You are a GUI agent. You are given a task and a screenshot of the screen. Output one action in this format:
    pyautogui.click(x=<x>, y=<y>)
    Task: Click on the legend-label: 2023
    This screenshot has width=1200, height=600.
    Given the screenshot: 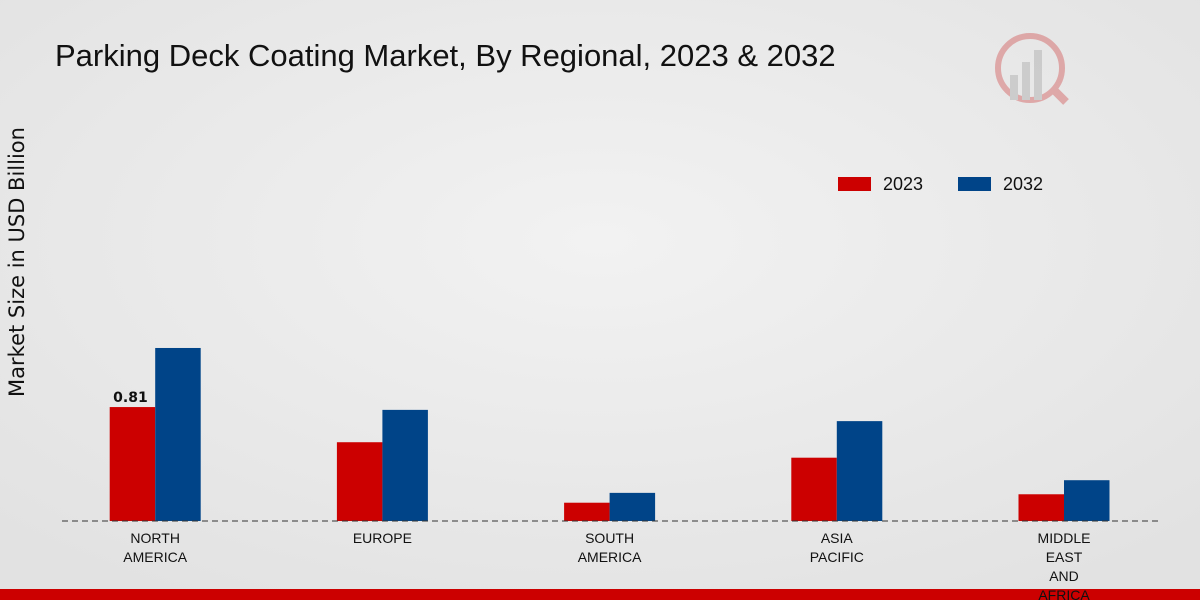 What is the action you would take?
    pyautogui.click(x=903, y=184)
    